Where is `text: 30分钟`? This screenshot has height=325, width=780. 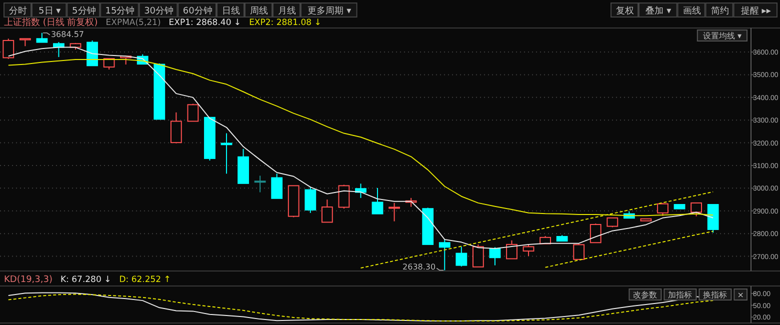 text: 30分钟 is located at coordinates (159, 11).